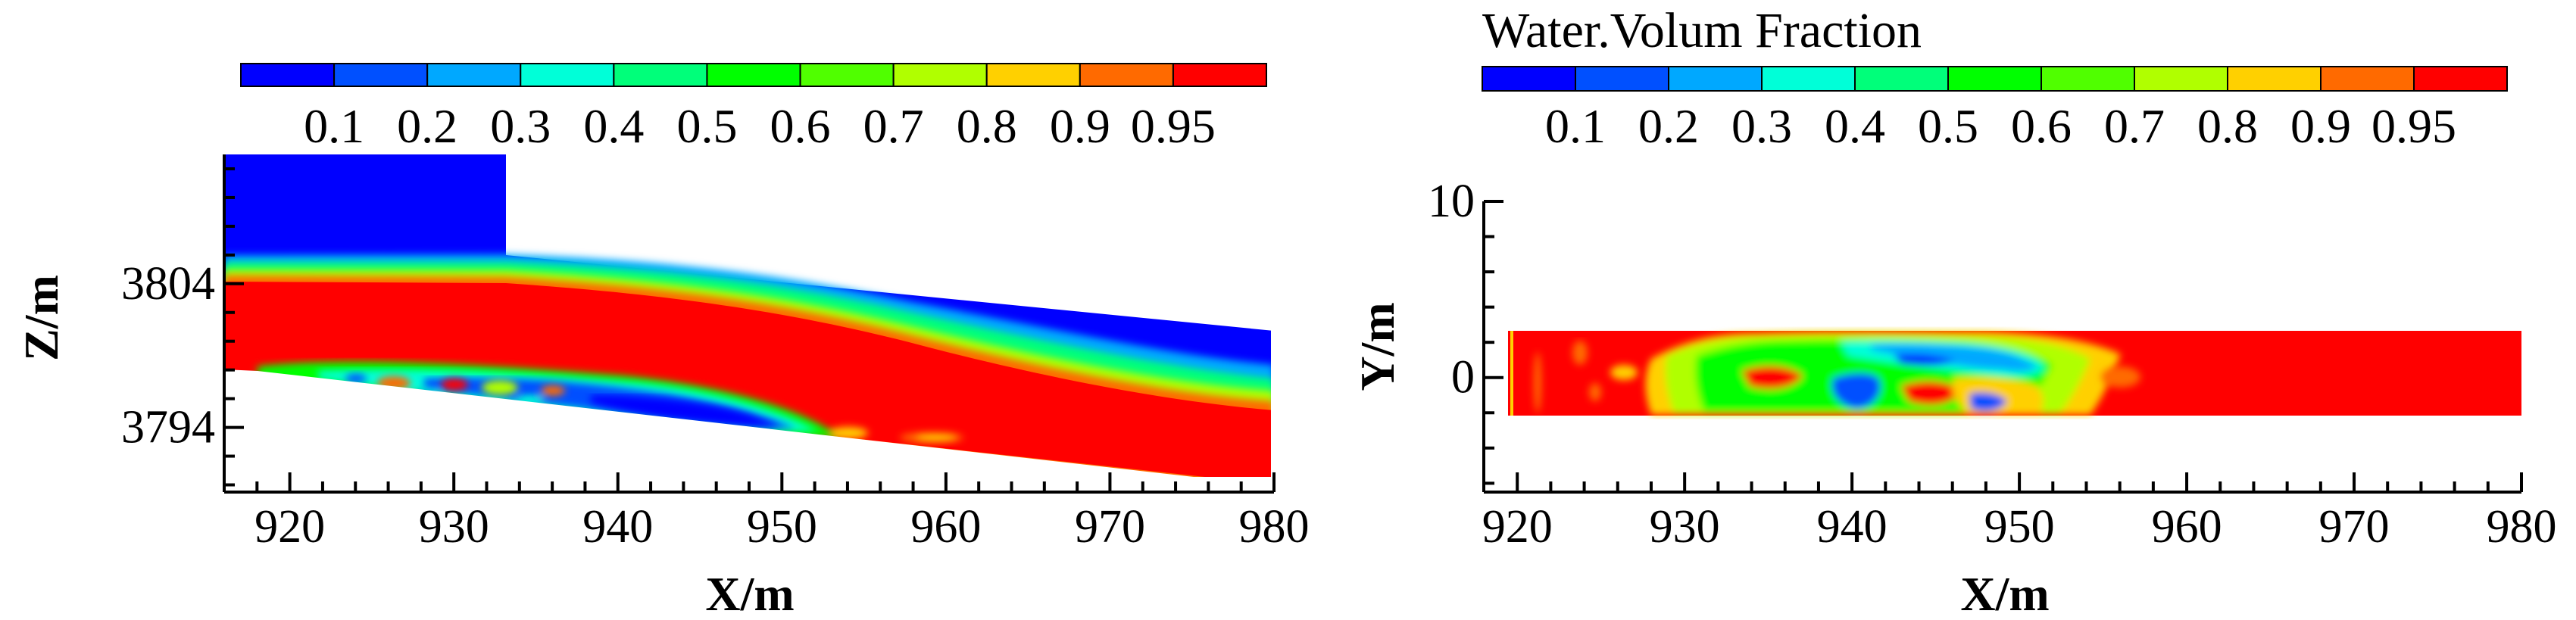 The height and width of the screenshot is (620, 2576). What do you see at coordinates (2522, 527) in the screenshot?
I see `right-x-tick-label: 980` at bounding box center [2522, 527].